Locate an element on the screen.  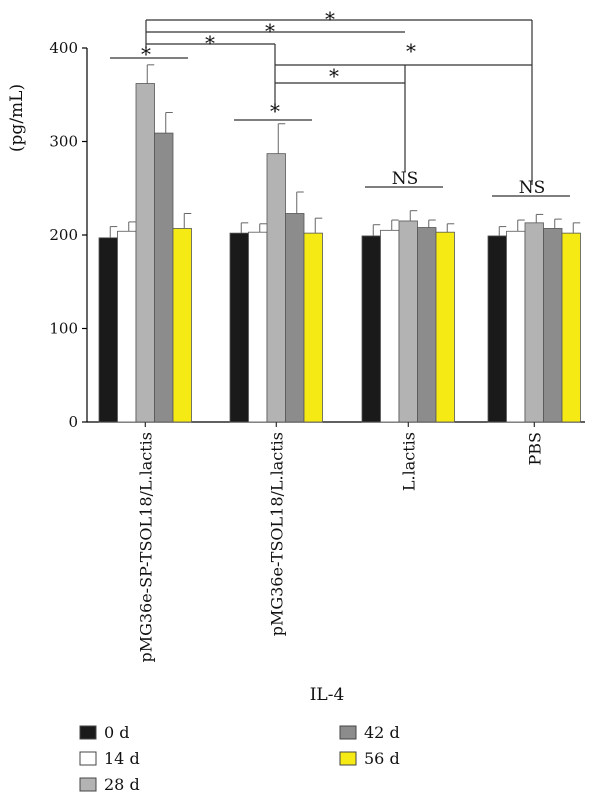
category-label: pMG36e-SP-TSOL18/L.lactis is located at coordinates (145, 547).